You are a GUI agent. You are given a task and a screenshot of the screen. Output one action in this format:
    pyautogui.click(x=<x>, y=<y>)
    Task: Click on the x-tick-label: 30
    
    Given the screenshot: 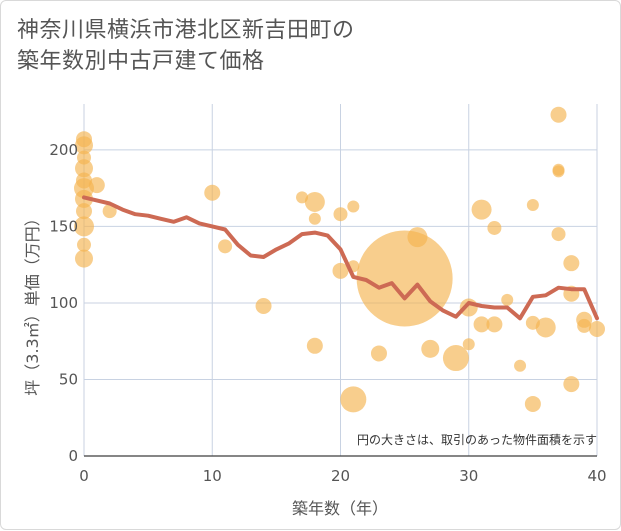 What is the action you would take?
    pyautogui.click(x=468, y=476)
    